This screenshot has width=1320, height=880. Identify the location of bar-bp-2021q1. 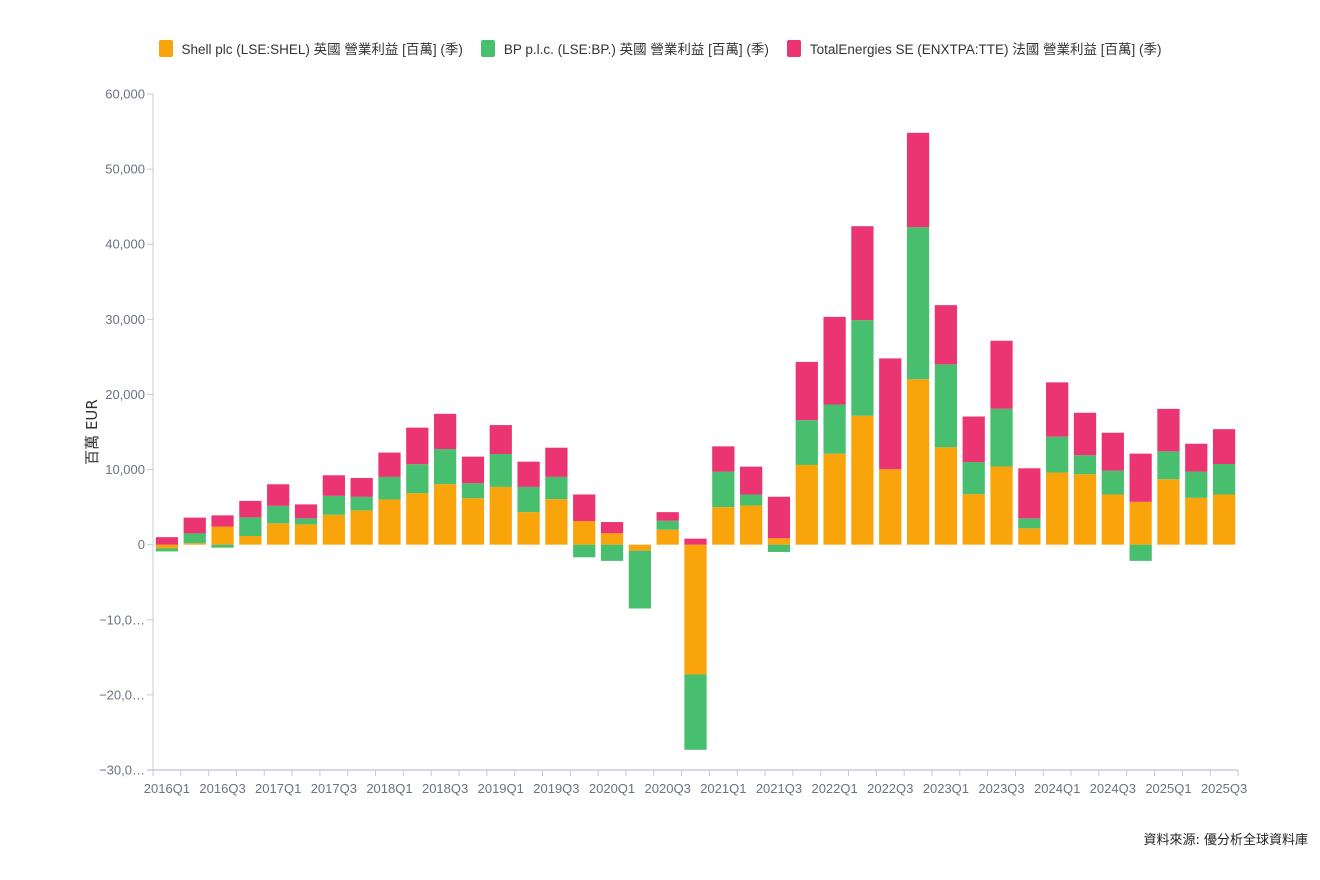
(723, 489).